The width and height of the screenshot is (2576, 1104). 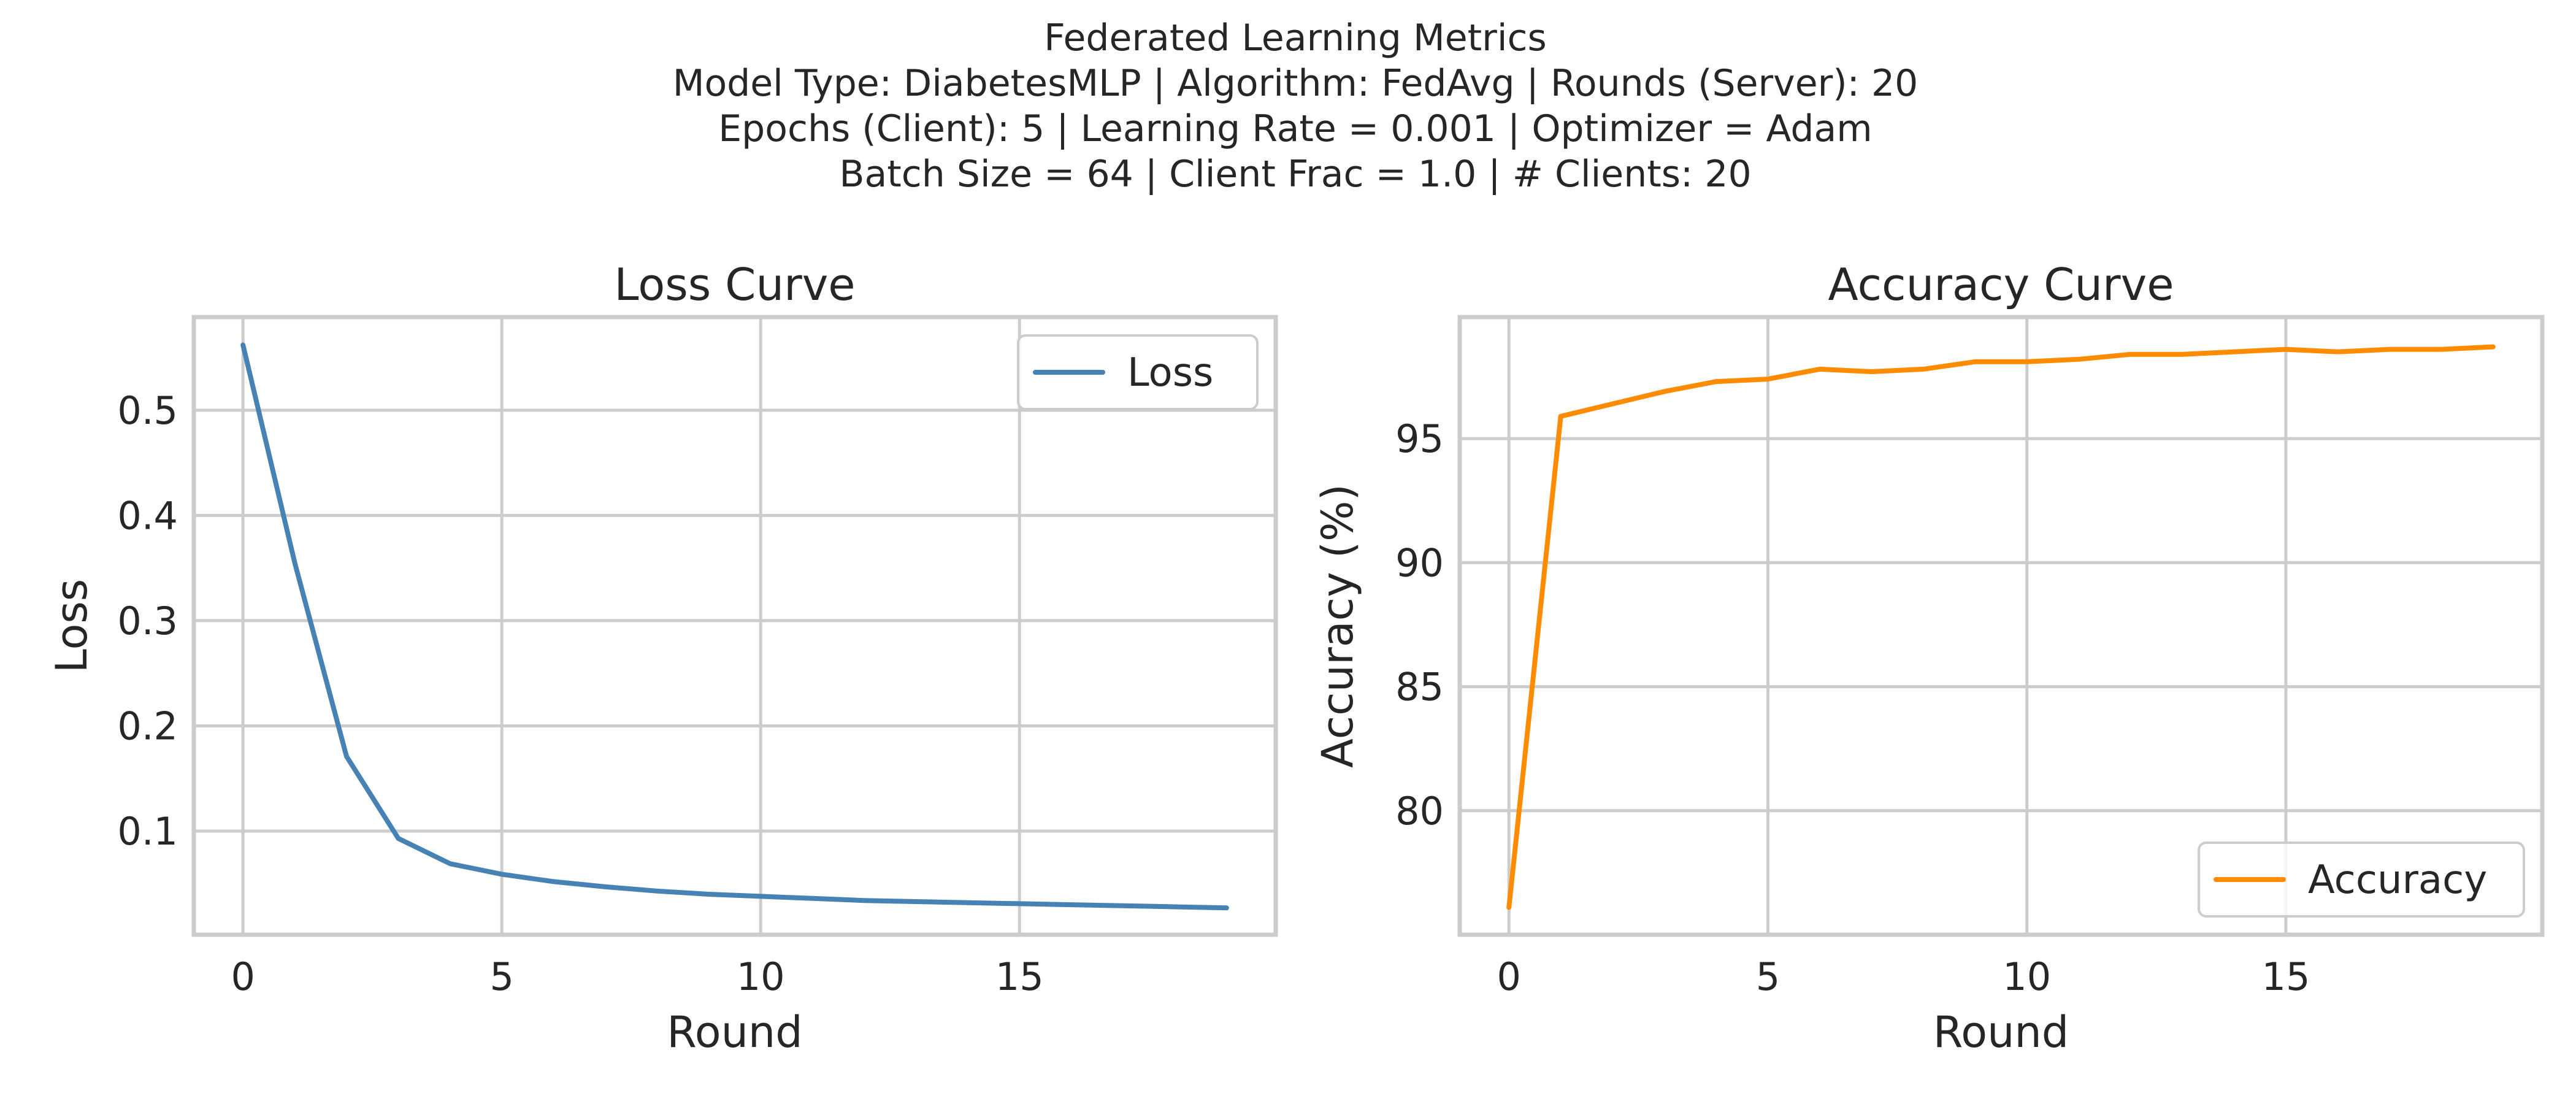 What do you see at coordinates (1509, 976) in the screenshot?
I see `accuracy-x-tick-label: 0` at bounding box center [1509, 976].